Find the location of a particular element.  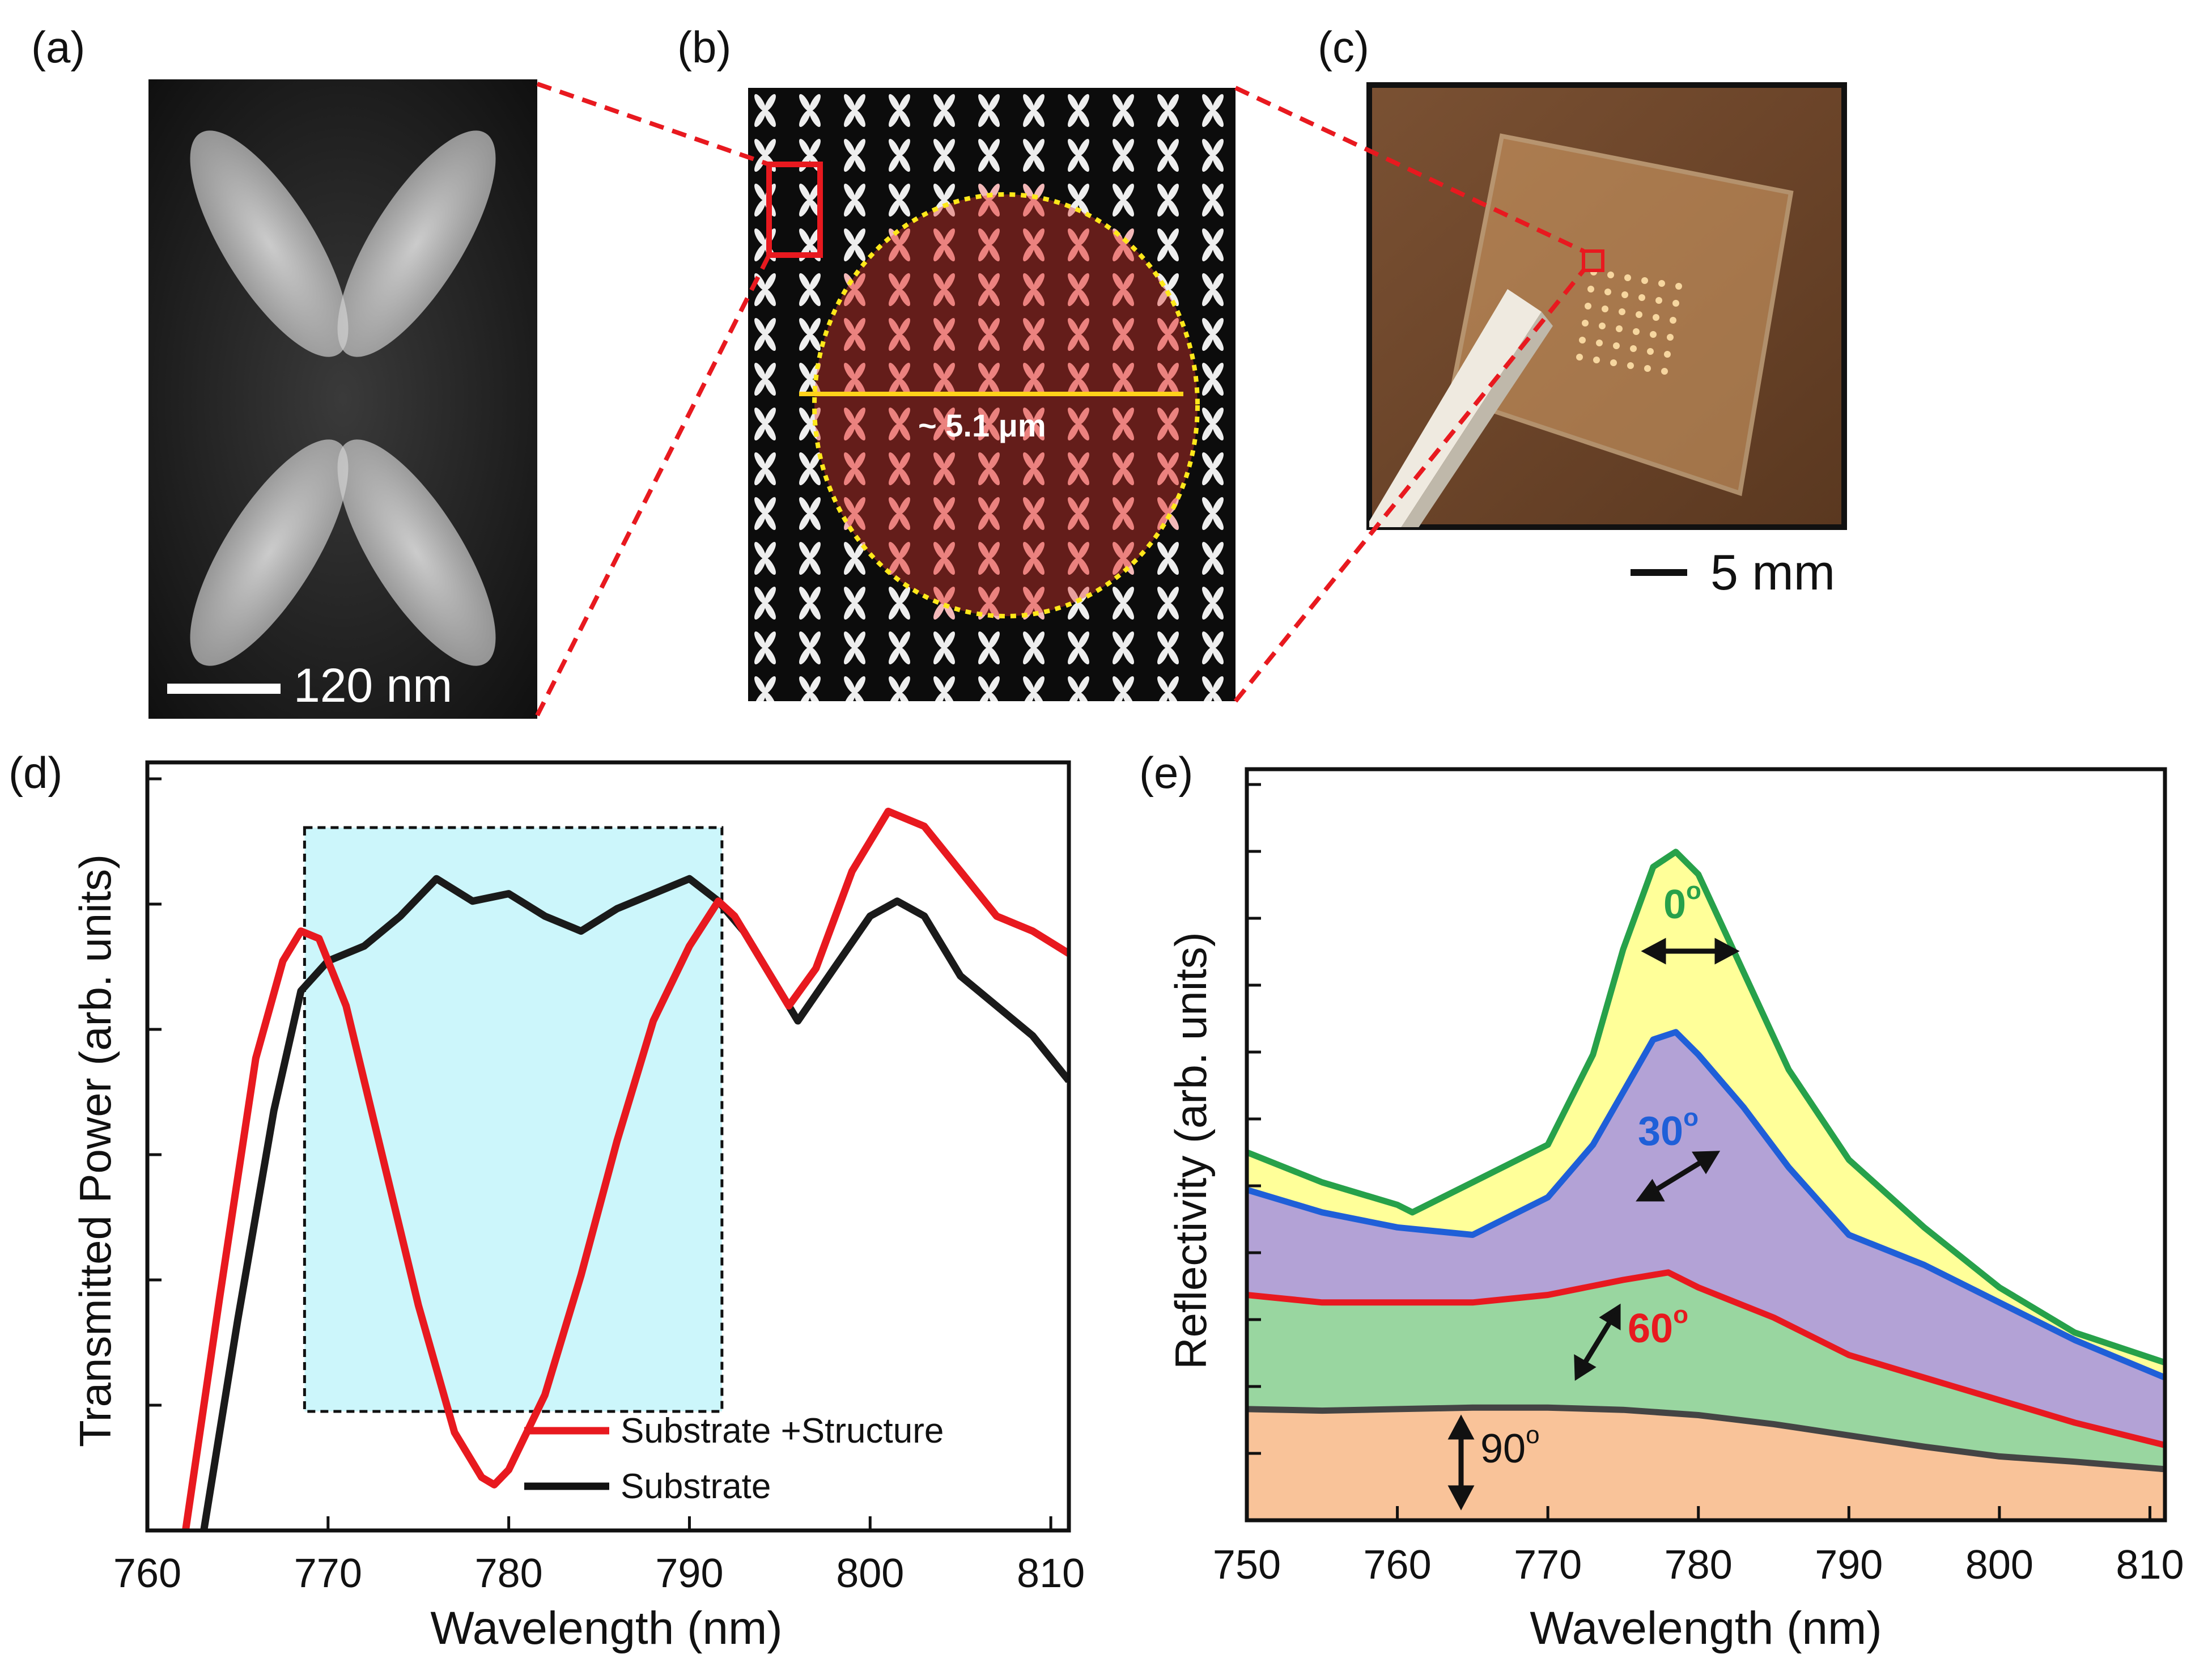

chart-d-ylabel: Transmitted Power (arb. units) is located at coordinates (95, 1150).